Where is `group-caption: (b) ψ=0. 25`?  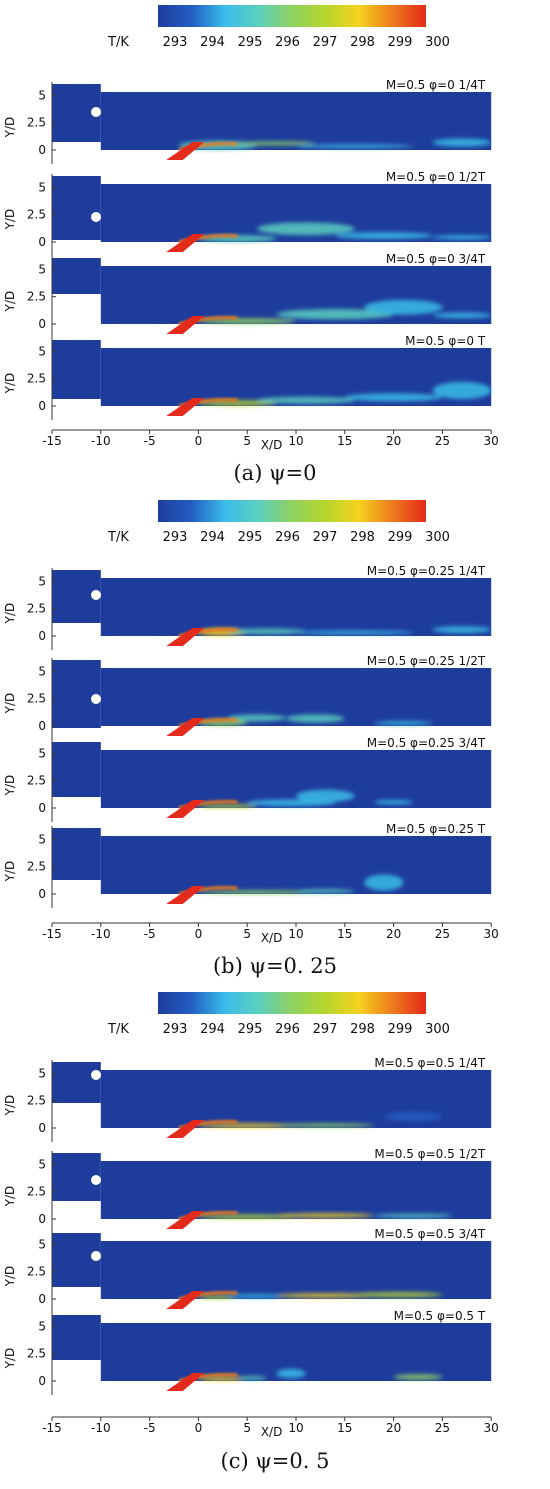
group-caption: (b) ψ=0. 25 is located at coordinates (275, 966).